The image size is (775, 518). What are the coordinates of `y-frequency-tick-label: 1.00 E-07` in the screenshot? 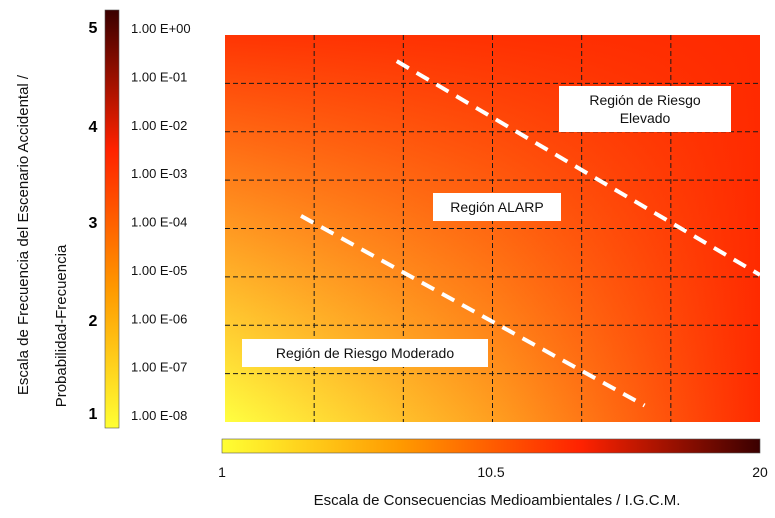 It's located at (159, 367).